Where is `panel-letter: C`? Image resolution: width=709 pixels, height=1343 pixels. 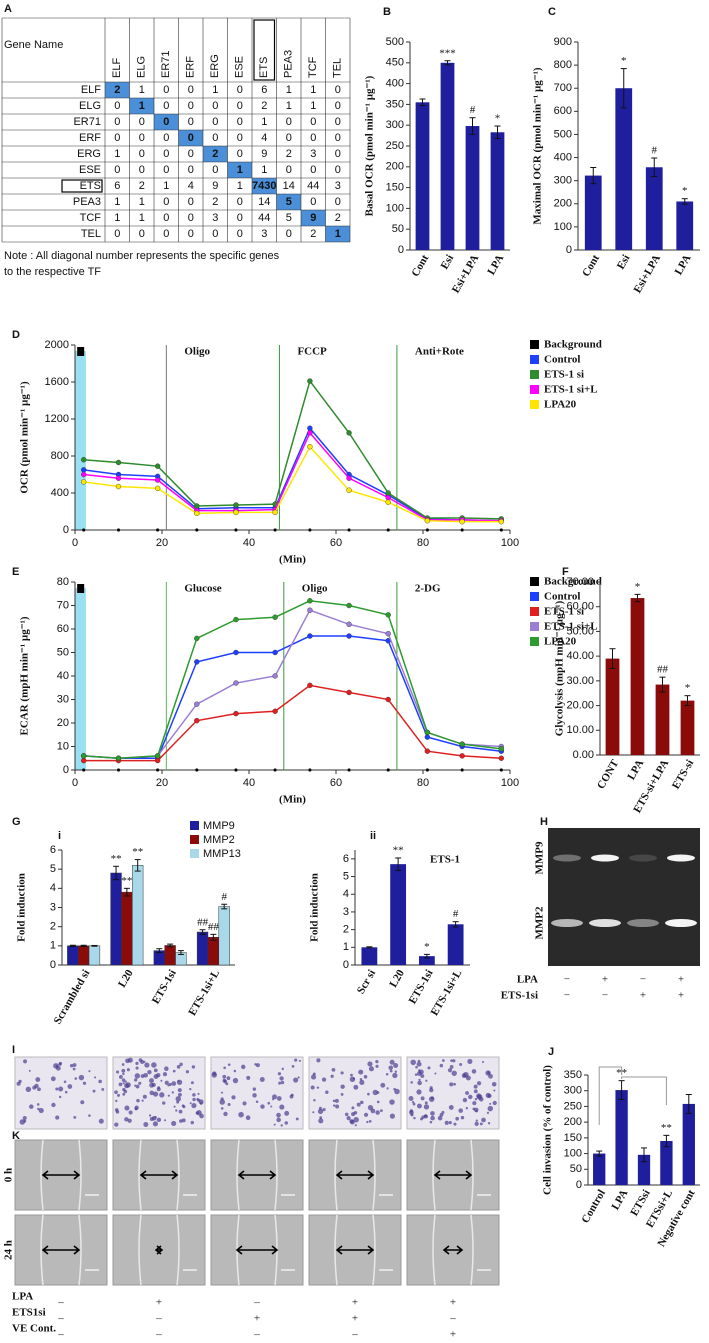
panel-letter: C is located at coordinates (552, 12).